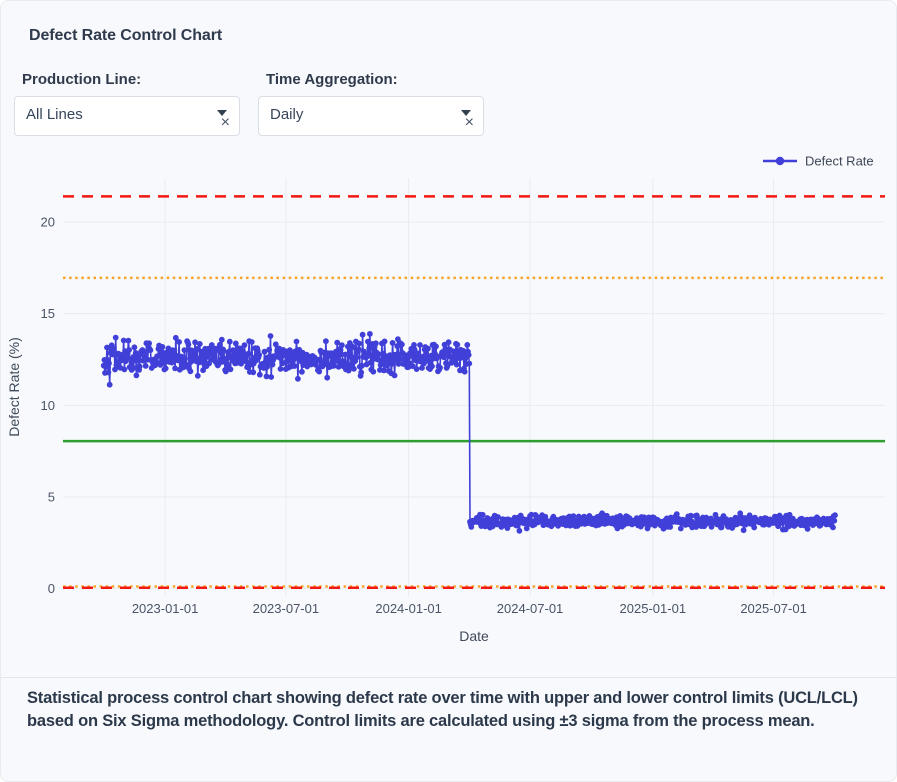  I want to click on production-line-value: All Lines, so click(54, 114).